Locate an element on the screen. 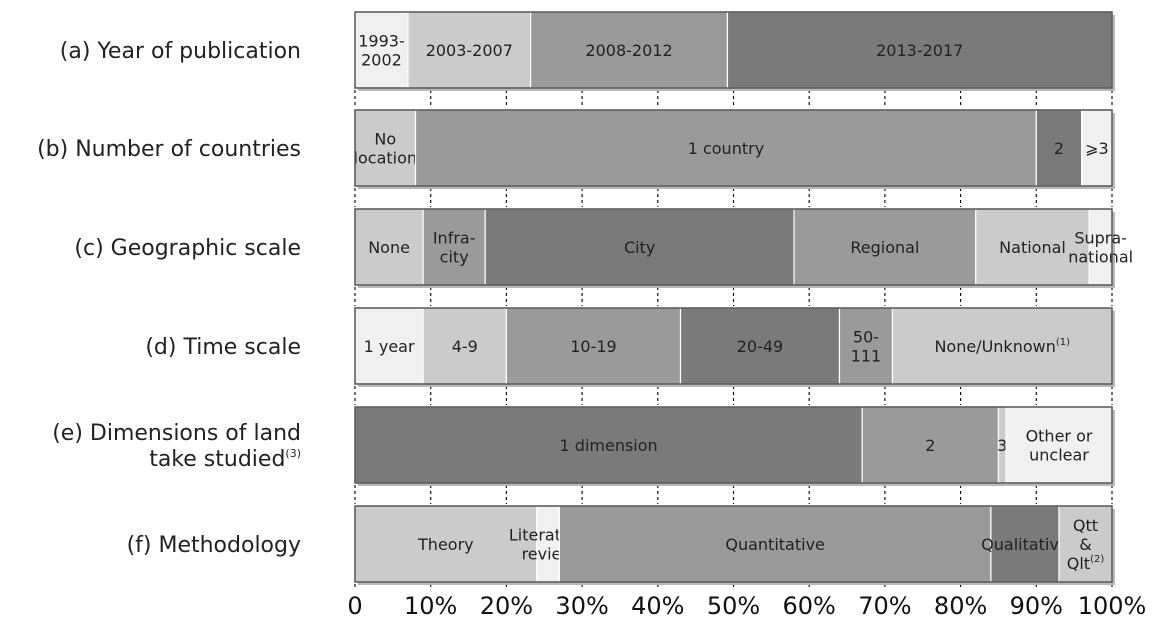  segment-label: national is located at coordinates (1100, 257).